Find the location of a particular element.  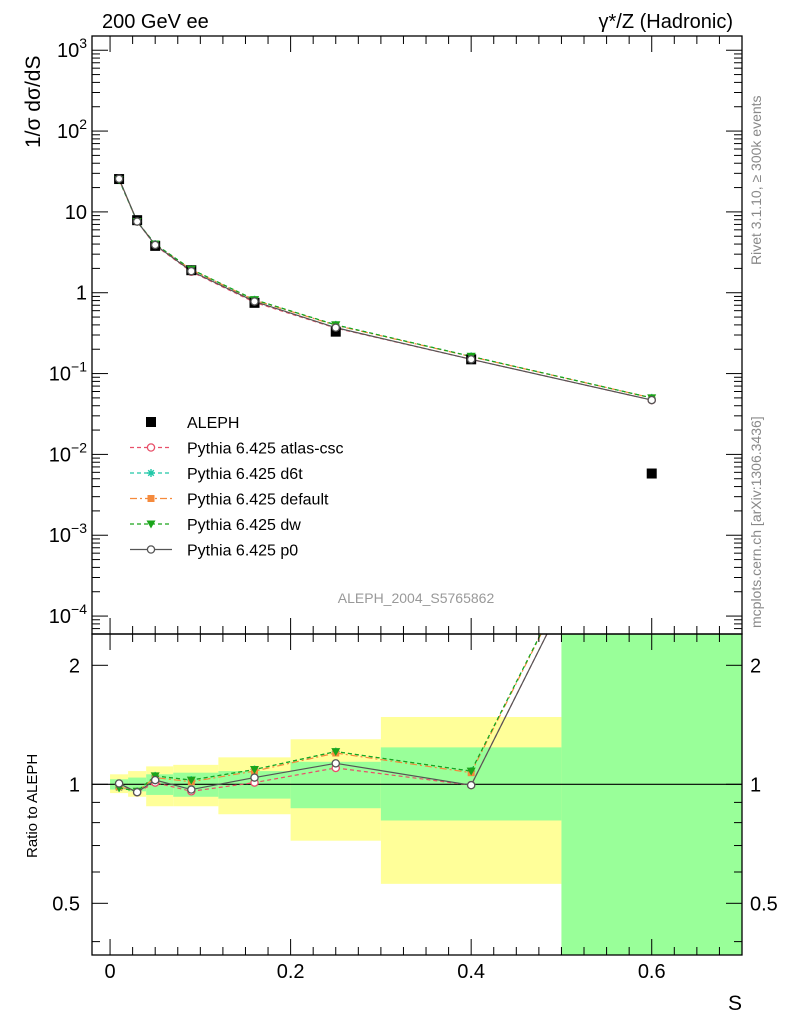

ratio-line-default is located at coordinates (330, 713).